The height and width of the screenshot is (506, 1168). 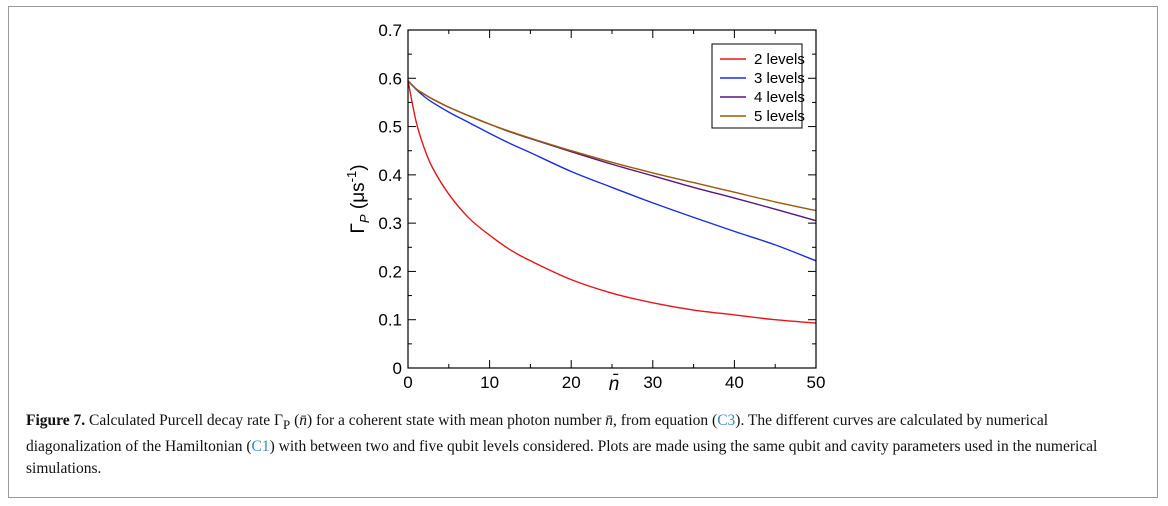 I want to click on series-line-3-levels, so click(x=612, y=171).